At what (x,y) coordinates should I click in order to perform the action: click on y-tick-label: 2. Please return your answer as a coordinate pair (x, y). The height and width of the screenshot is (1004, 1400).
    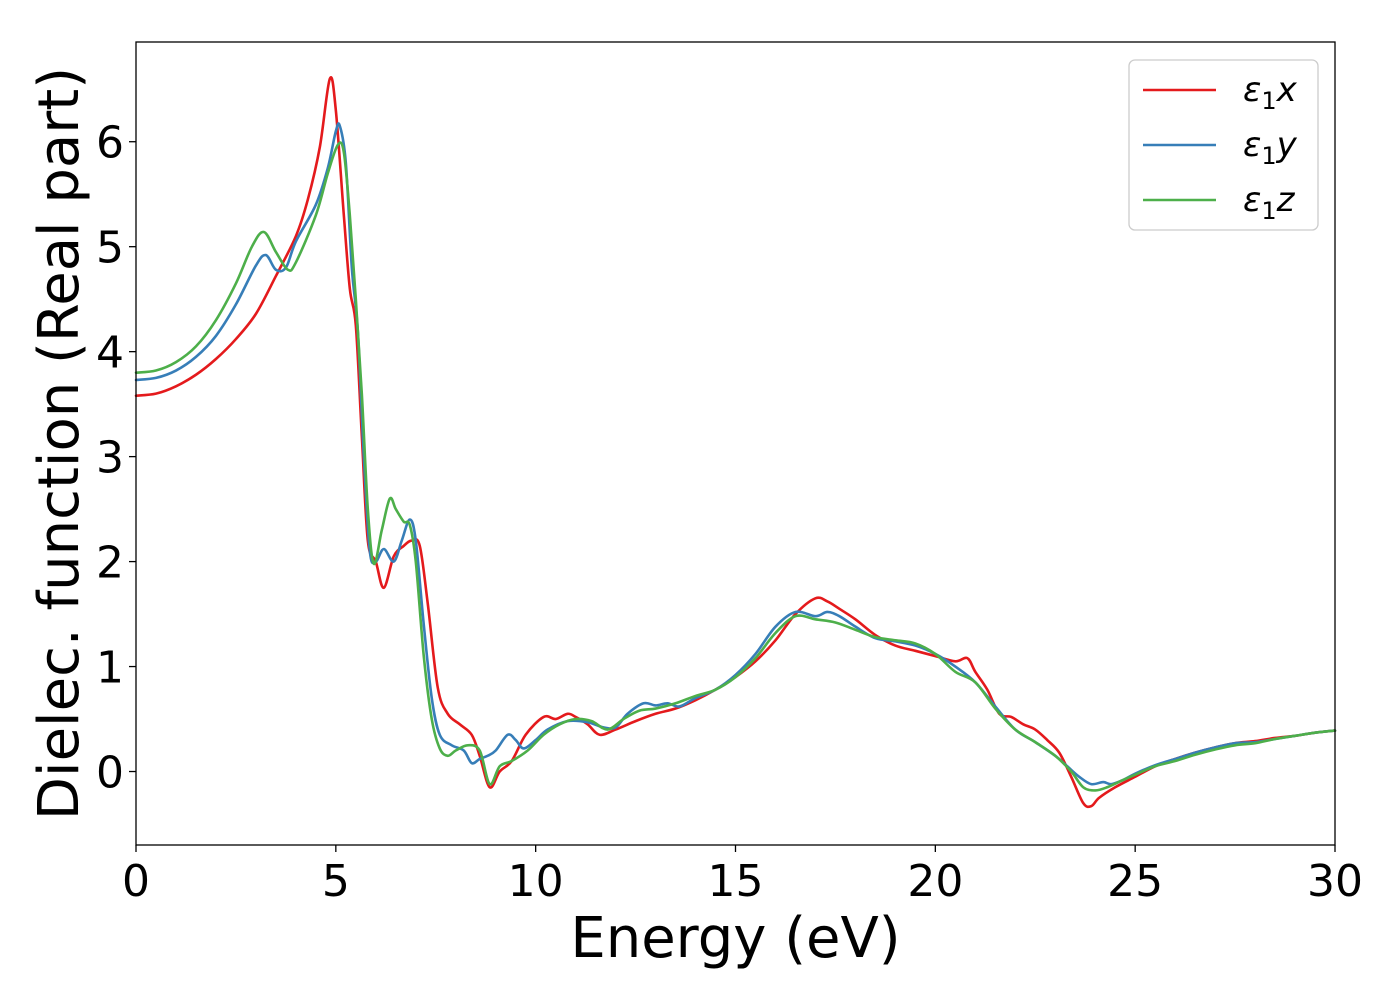
    Looking at the image, I should click on (110, 563).